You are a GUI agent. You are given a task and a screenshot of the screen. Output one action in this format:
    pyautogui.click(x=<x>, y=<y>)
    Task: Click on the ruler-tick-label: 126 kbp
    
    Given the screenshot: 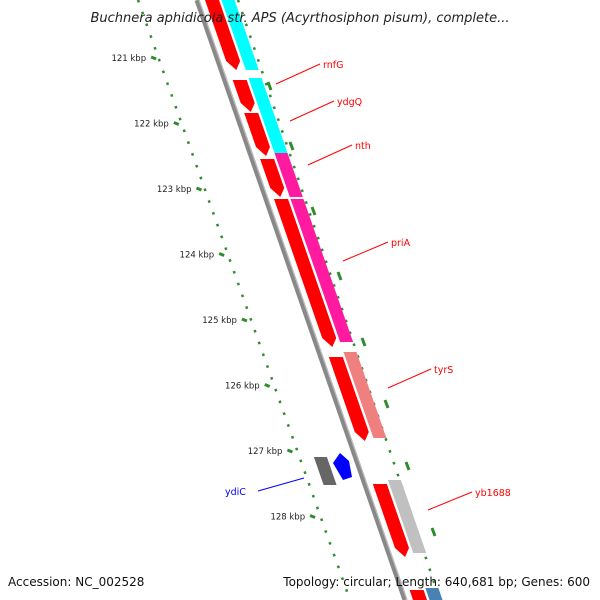 What is the action you would take?
    pyautogui.click(x=242, y=387)
    